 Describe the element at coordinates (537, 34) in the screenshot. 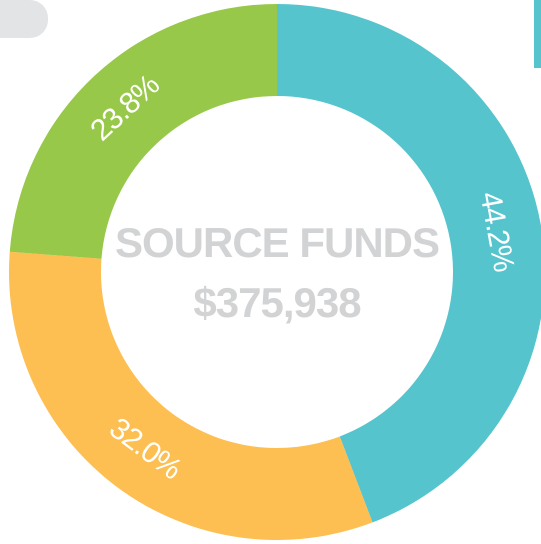

I see `decor-bar` at that location.